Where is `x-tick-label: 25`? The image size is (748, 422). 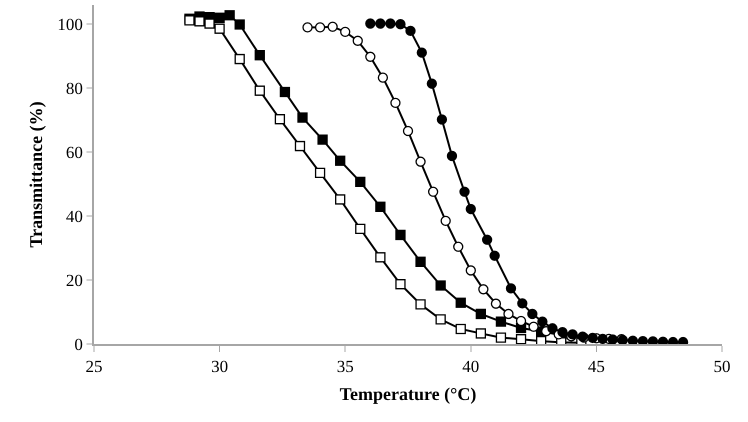
x-tick-label: 25 is located at coordinates (94, 366).